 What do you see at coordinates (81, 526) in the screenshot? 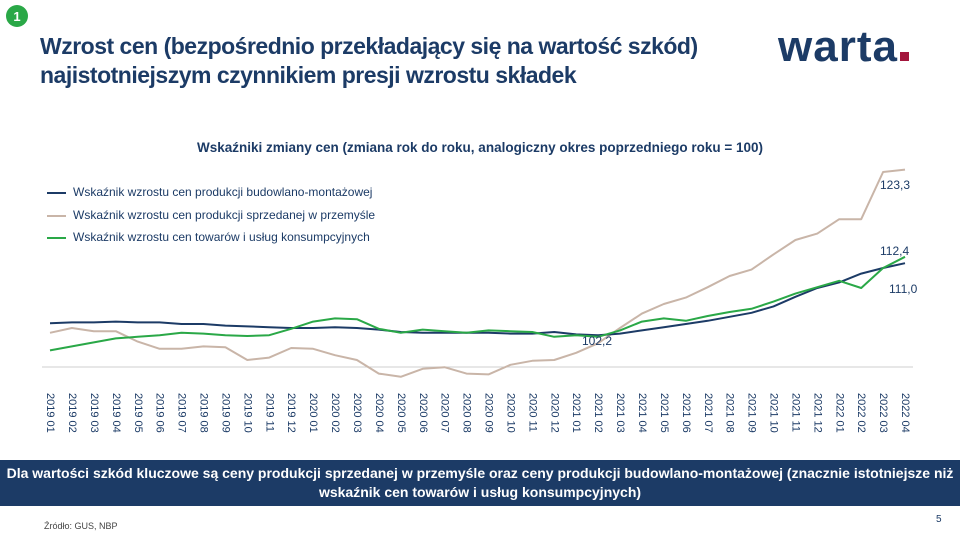
I see `source-note: Źródło: GUS, NBP` at bounding box center [81, 526].